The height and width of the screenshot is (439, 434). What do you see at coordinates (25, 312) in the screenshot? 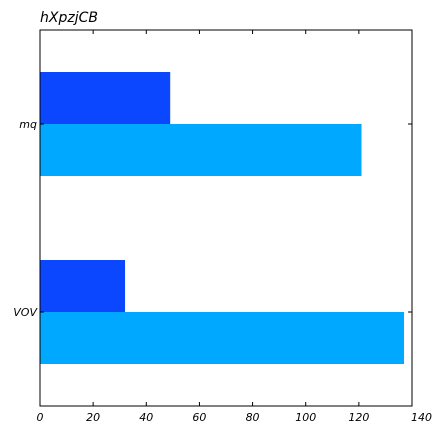
I see `y-tick-label: VOV` at bounding box center [25, 312].